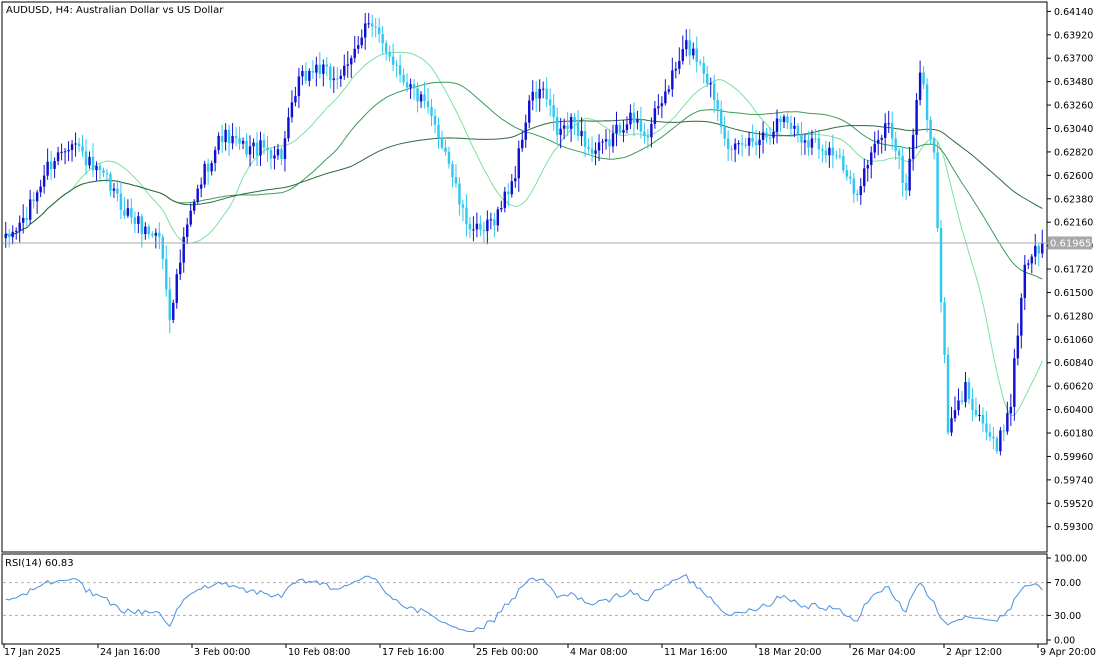 The image size is (1100, 664). What do you see at coordinates (1070, 243) in the screenshot?
I see `current-price-label: 0.61965` at bounding box center [1070, 243].